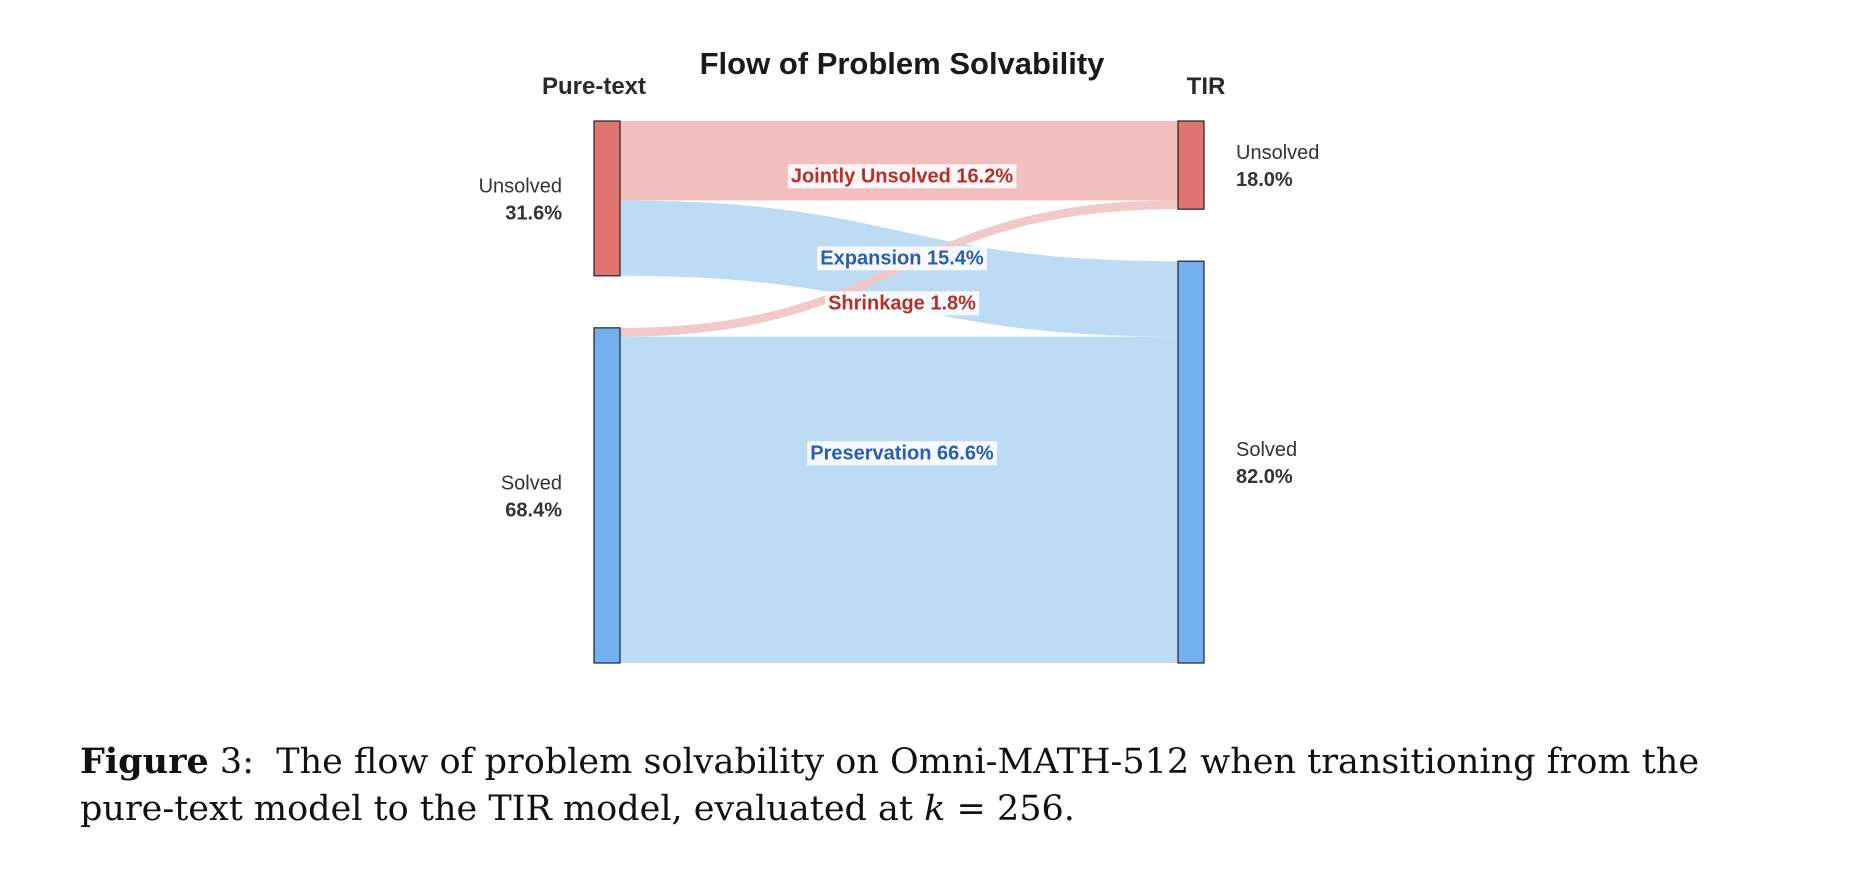  Describe the element at coordinates (1015, 809) in the screenshot. I see `caption-text-end: = 256.` at that location.